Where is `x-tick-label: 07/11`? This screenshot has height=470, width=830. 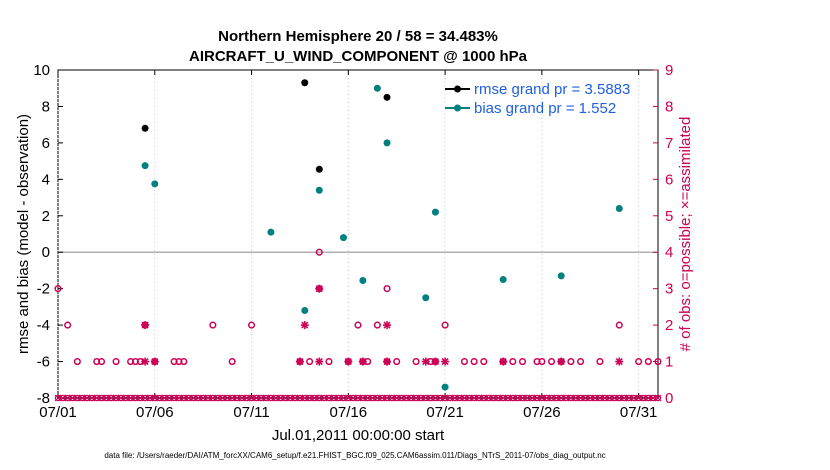
x-tick-label: 07/11 is located at coordinates (251, 412).